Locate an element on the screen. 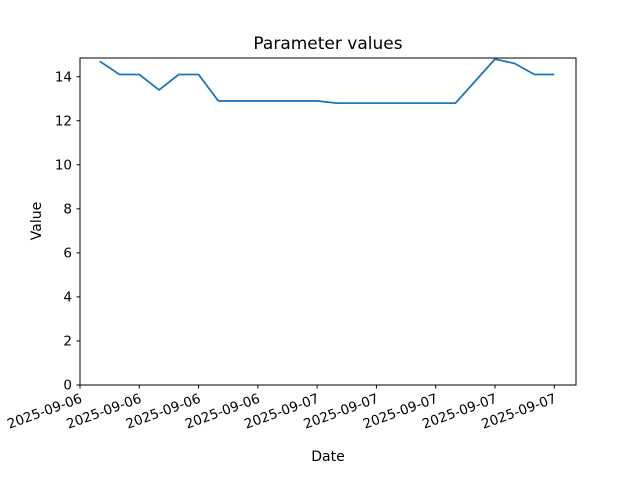 This screenshot has height=480, width=640. x-axis-label: Date is located at coordinates (327, 457).